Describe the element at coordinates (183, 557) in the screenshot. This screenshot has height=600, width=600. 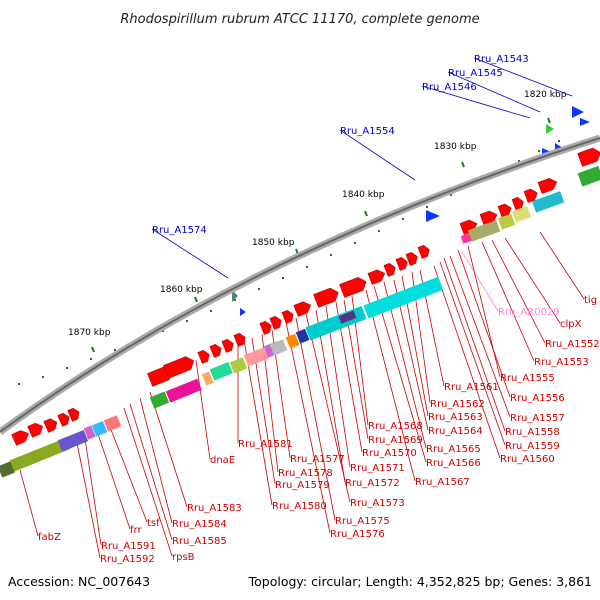
I see `label-rpsb: rpsB` at that location.